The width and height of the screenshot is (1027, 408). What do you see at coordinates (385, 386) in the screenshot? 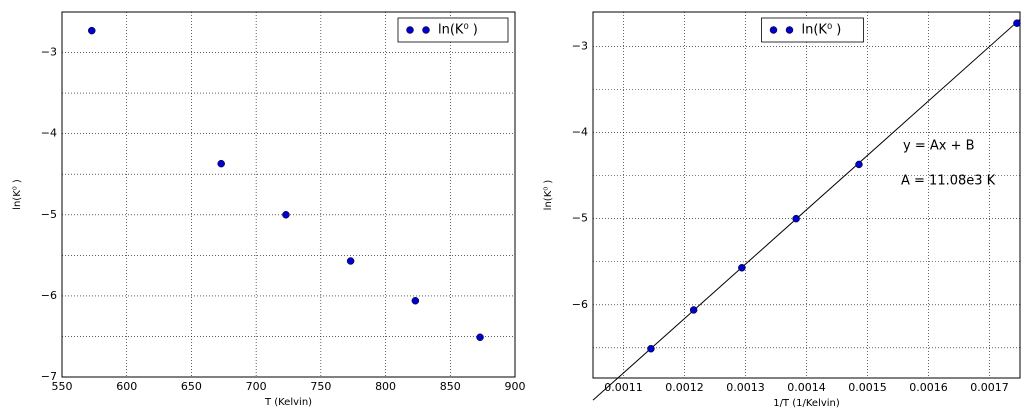
I see `x-tick-label: 800` at bounding box center [385, 386].